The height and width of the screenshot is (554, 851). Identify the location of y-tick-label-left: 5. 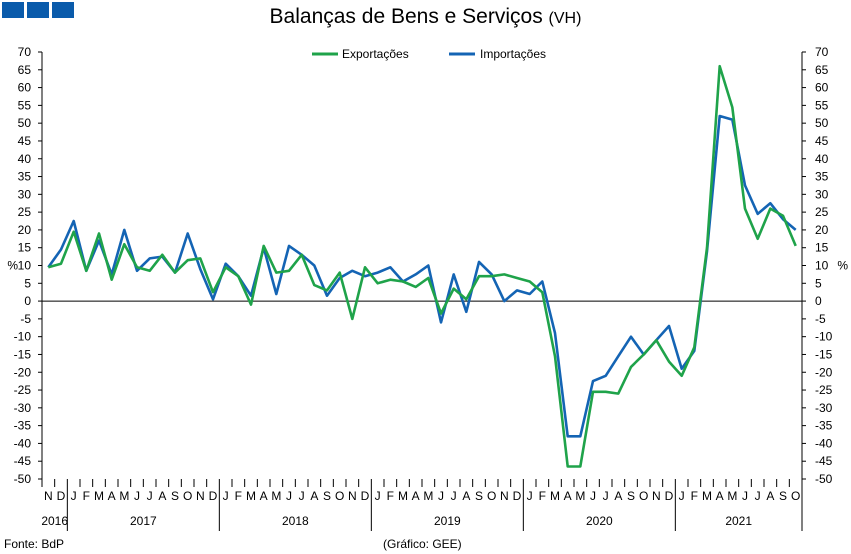
(27, 283).